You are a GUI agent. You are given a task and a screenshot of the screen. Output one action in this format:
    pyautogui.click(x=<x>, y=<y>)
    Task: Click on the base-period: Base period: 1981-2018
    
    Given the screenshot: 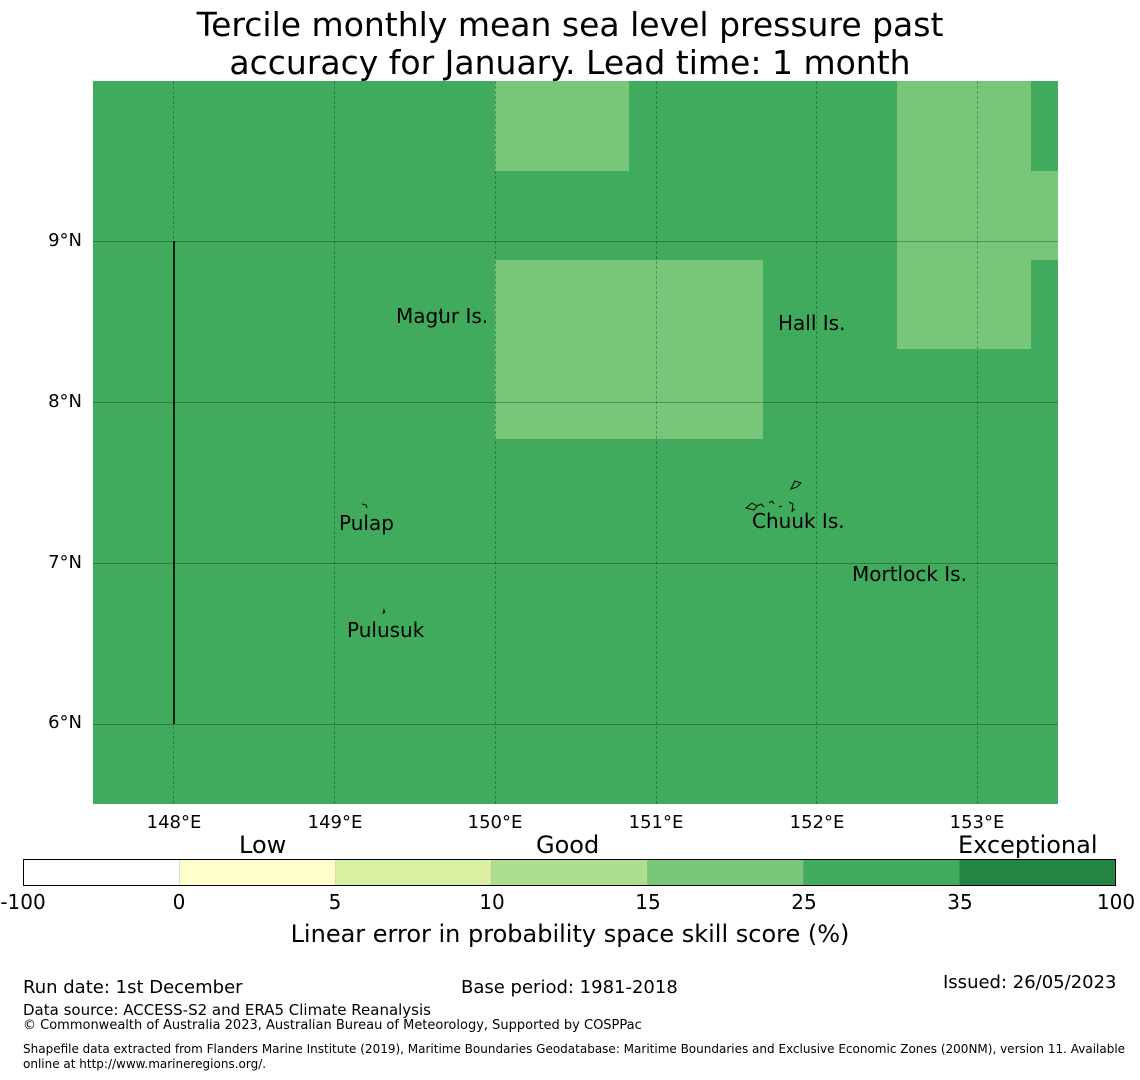 What is the action you would take?
    pyautogui.click(x=569, y=987)
    